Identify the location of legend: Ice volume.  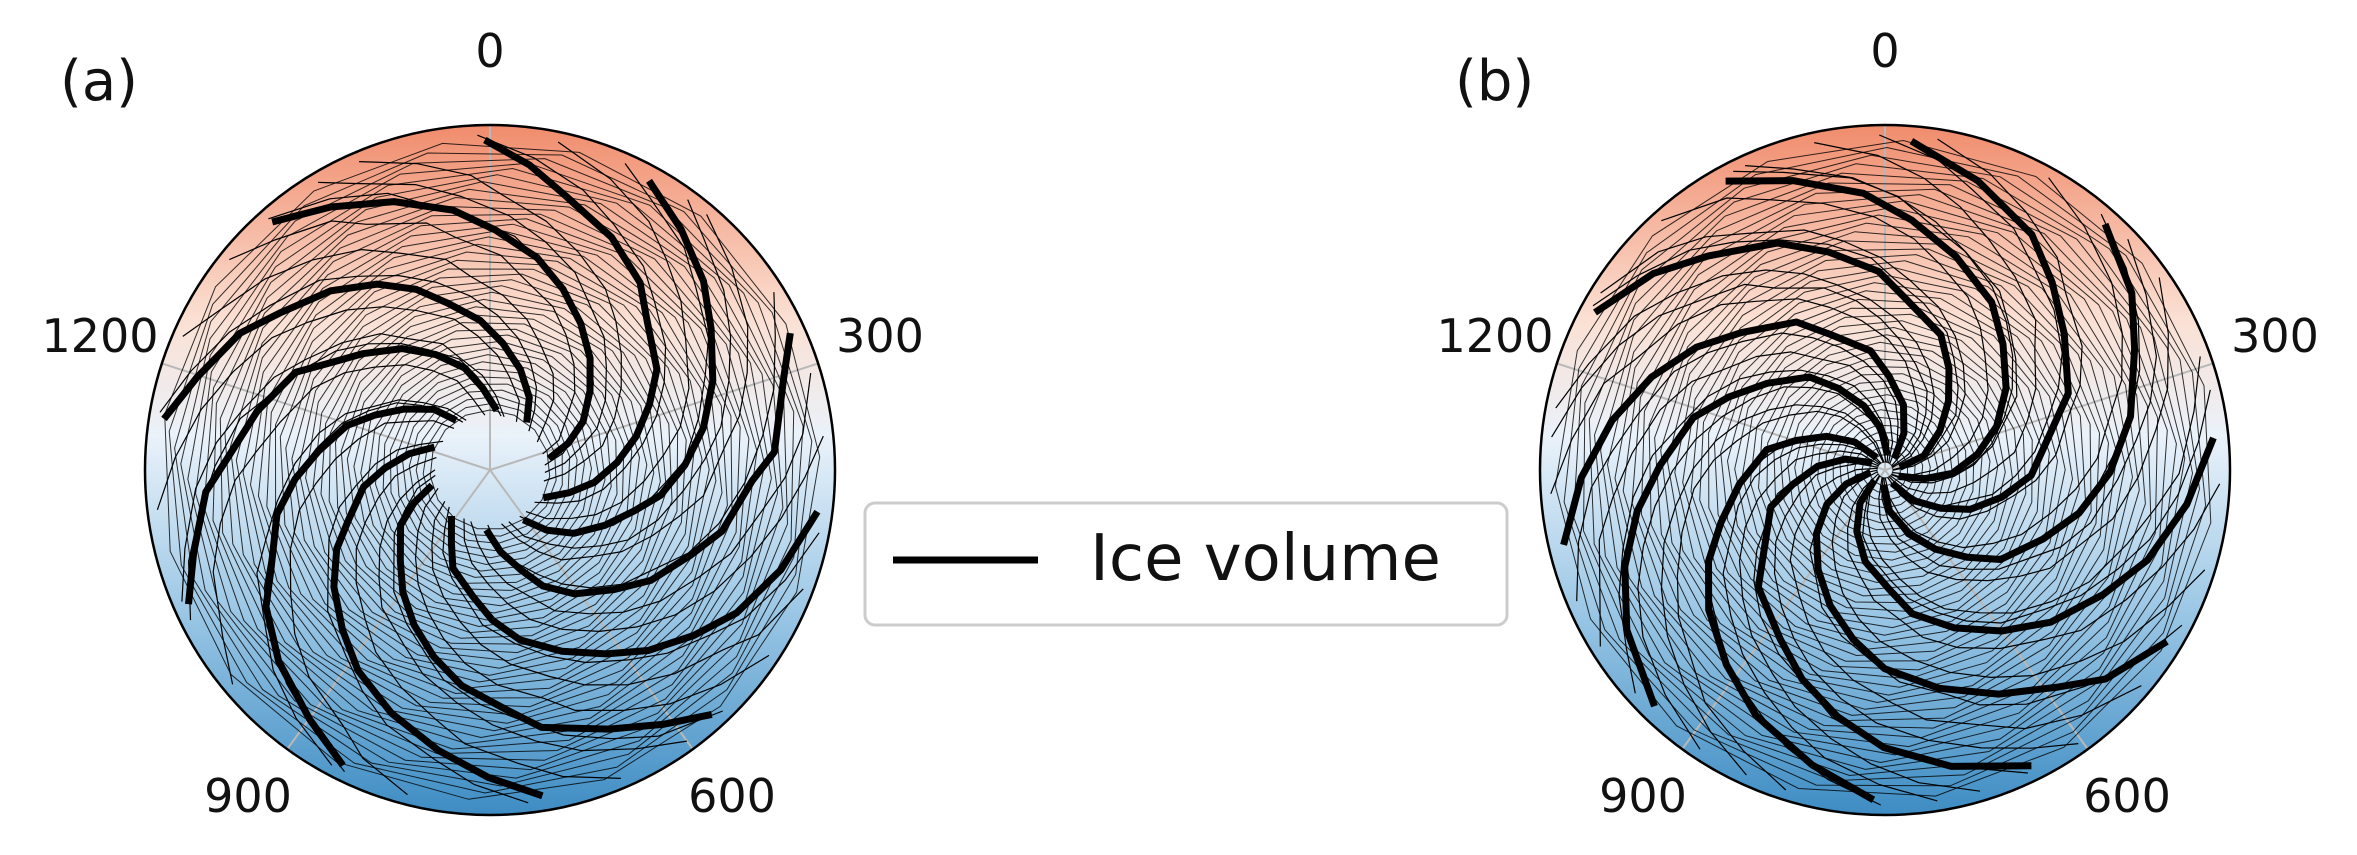
(1186, 564).